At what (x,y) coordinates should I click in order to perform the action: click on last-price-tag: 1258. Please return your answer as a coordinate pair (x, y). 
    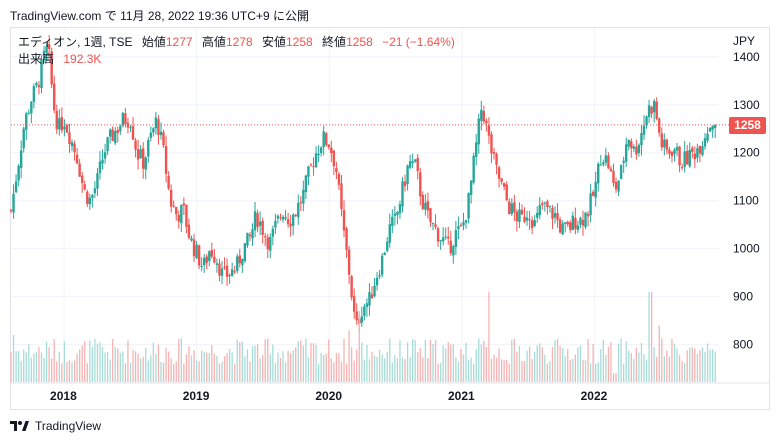
    Looking at the image, I should click on (747, 125).